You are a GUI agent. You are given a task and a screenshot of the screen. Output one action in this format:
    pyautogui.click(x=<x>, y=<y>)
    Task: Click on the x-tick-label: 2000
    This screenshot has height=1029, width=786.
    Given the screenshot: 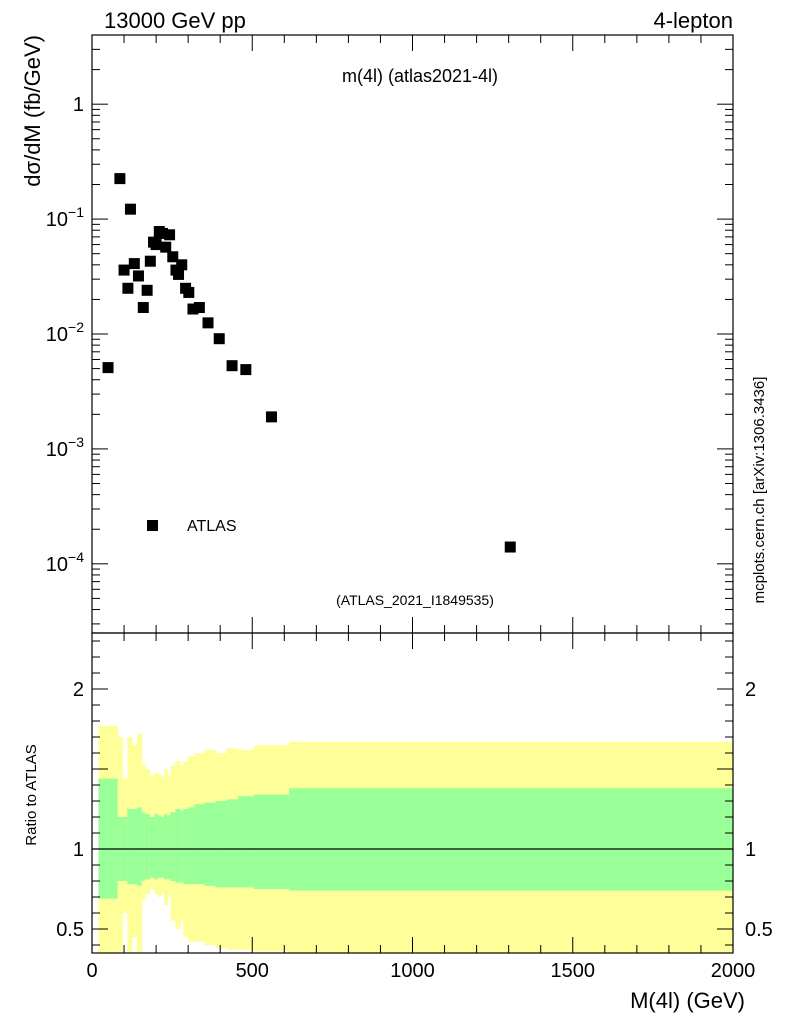 What is the action you would take?
    pyautogui.click(x=733, y=971)
    